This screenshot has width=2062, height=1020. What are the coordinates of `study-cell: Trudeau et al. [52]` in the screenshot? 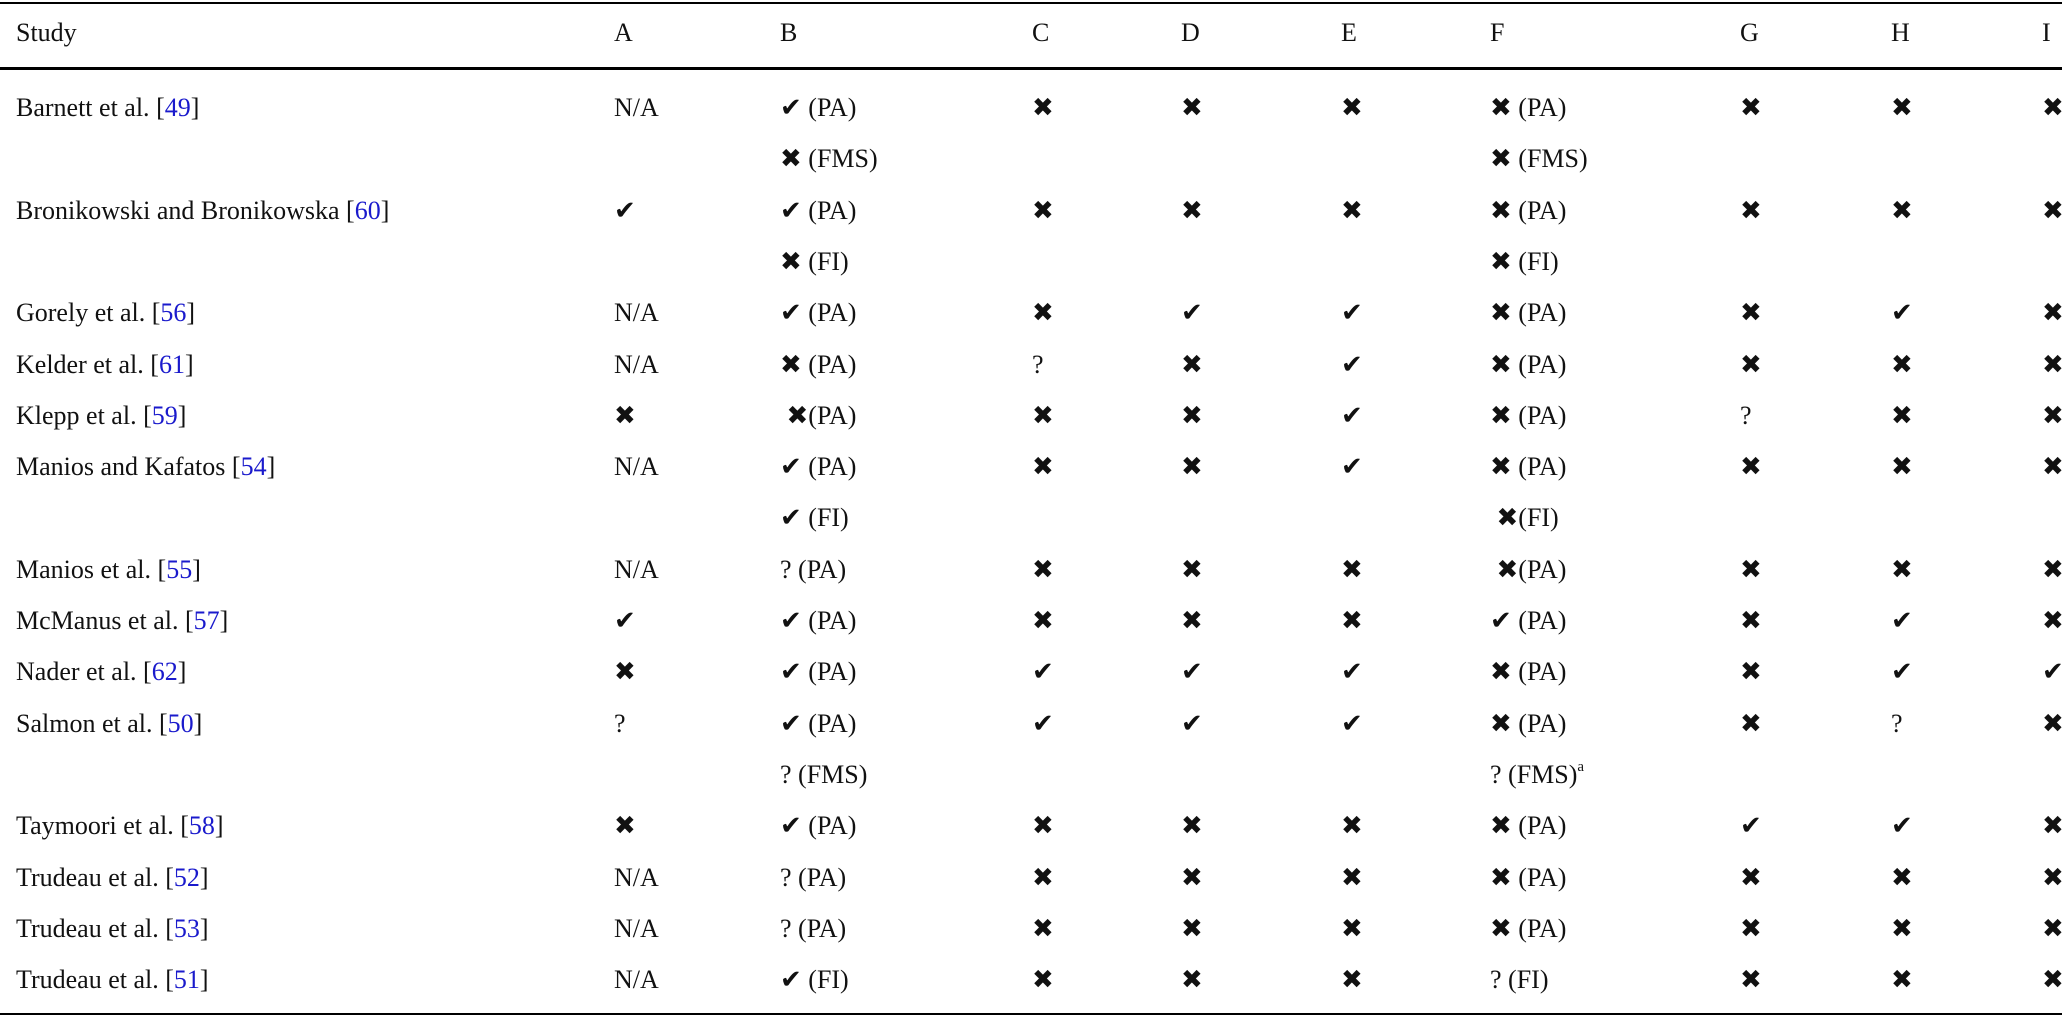 It's located at (112, 878).